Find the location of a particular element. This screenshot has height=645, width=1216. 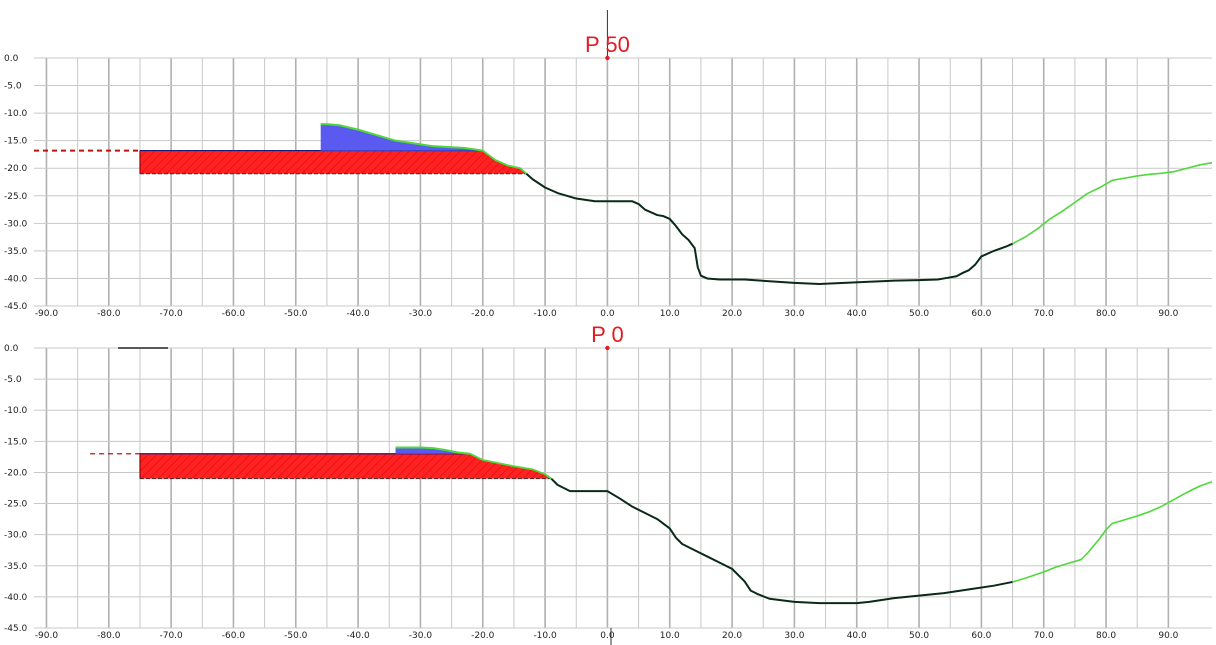

chart-title: P 50 is located at coordinates (607, 44).